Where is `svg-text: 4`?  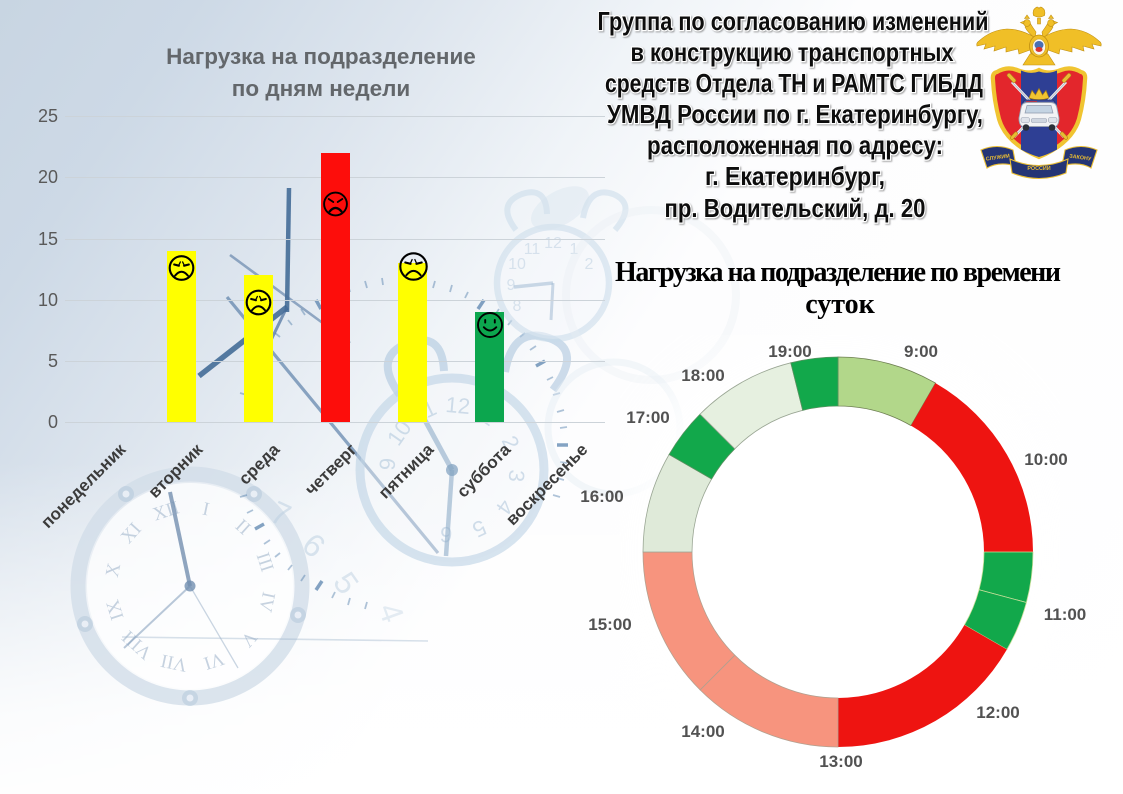 svg-text: 4 is located at coordinates (391, 612).